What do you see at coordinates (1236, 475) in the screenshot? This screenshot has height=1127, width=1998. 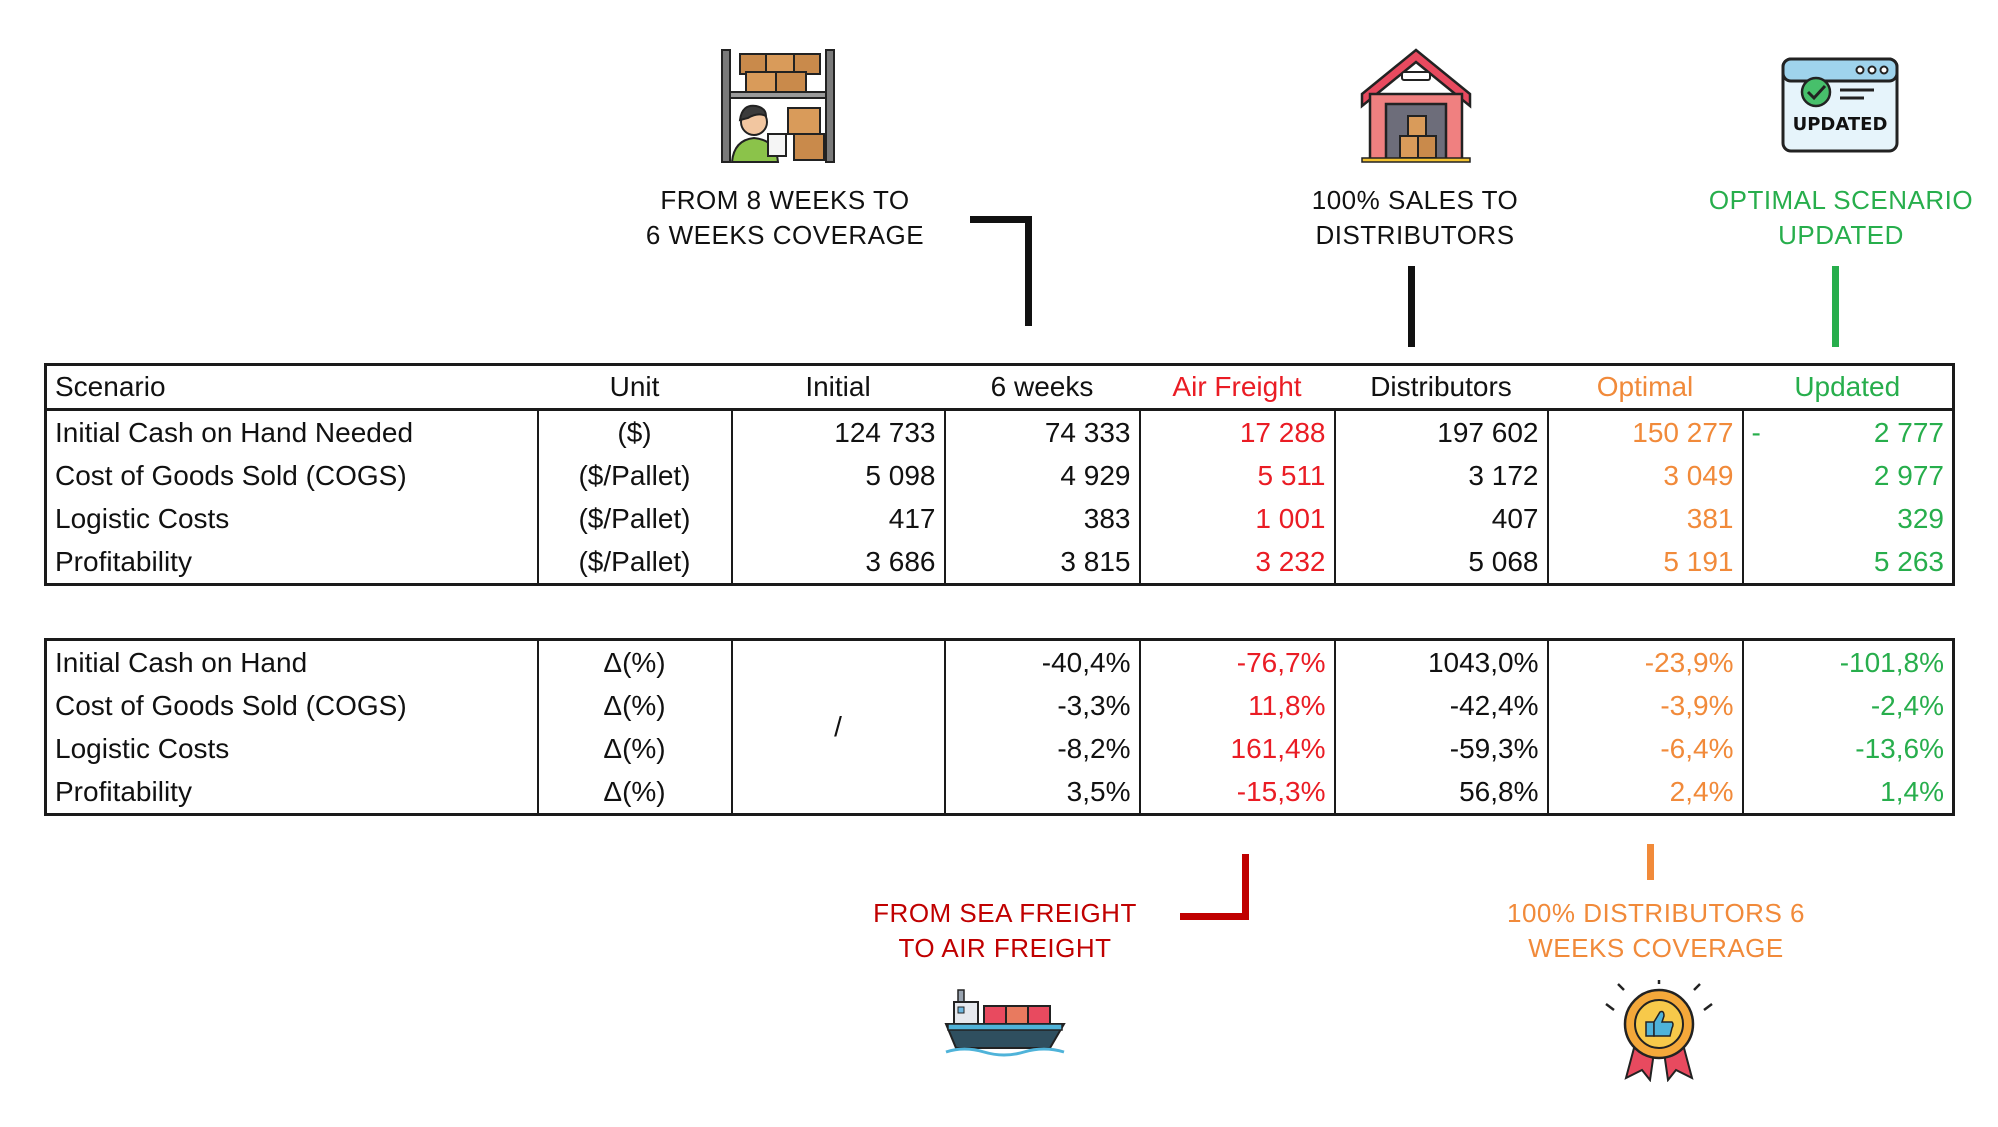 I see `cell-air-freight: 5 511` at bounding box center [1236, 475].